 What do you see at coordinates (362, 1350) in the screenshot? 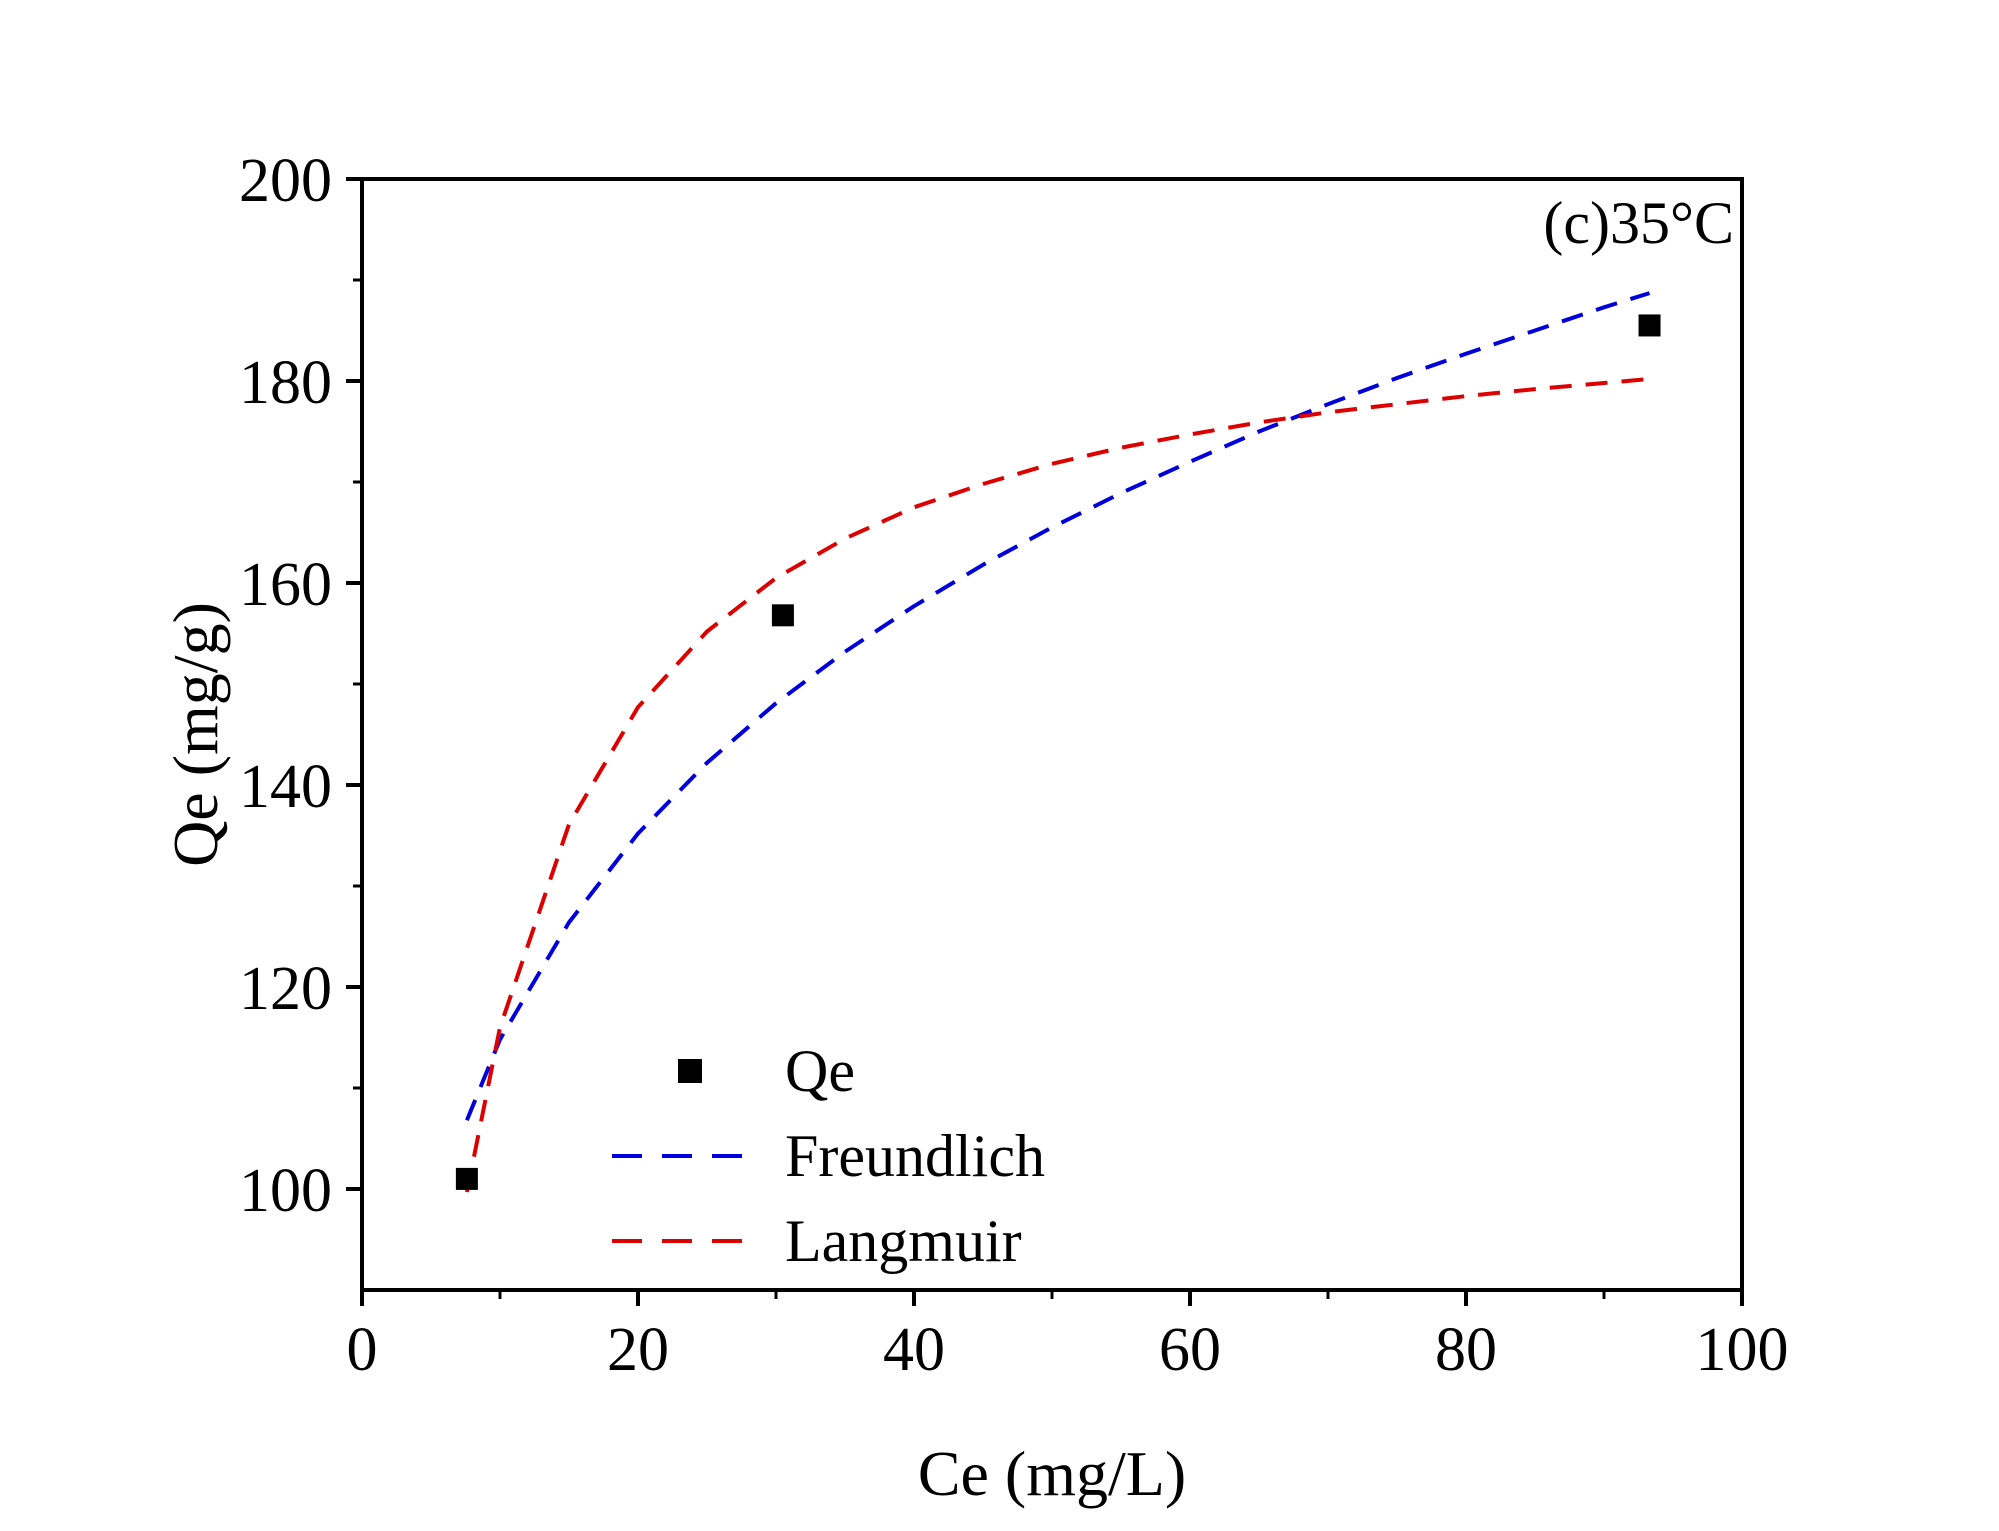
I see `x-tick-label: 0` at bounding box center [362, 1350].